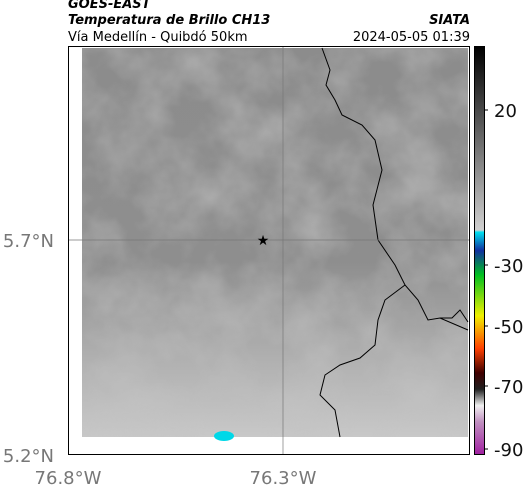  Describe the element at coordinates (224, 436) in the screenshot. I see `cold-cloud-spot` at that location.